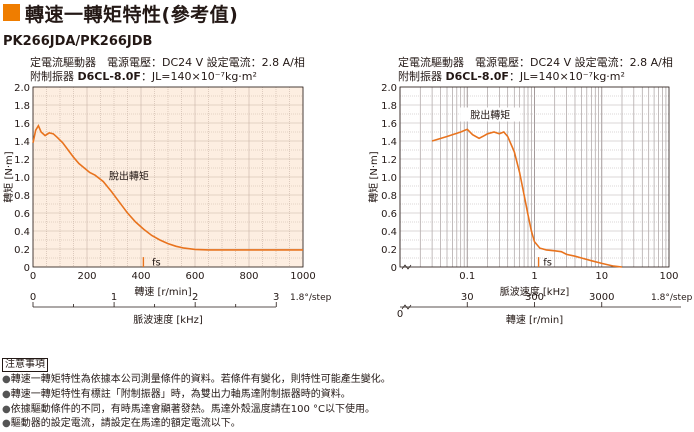  I want to click on left-fs-label: fs, so click(156, 263).